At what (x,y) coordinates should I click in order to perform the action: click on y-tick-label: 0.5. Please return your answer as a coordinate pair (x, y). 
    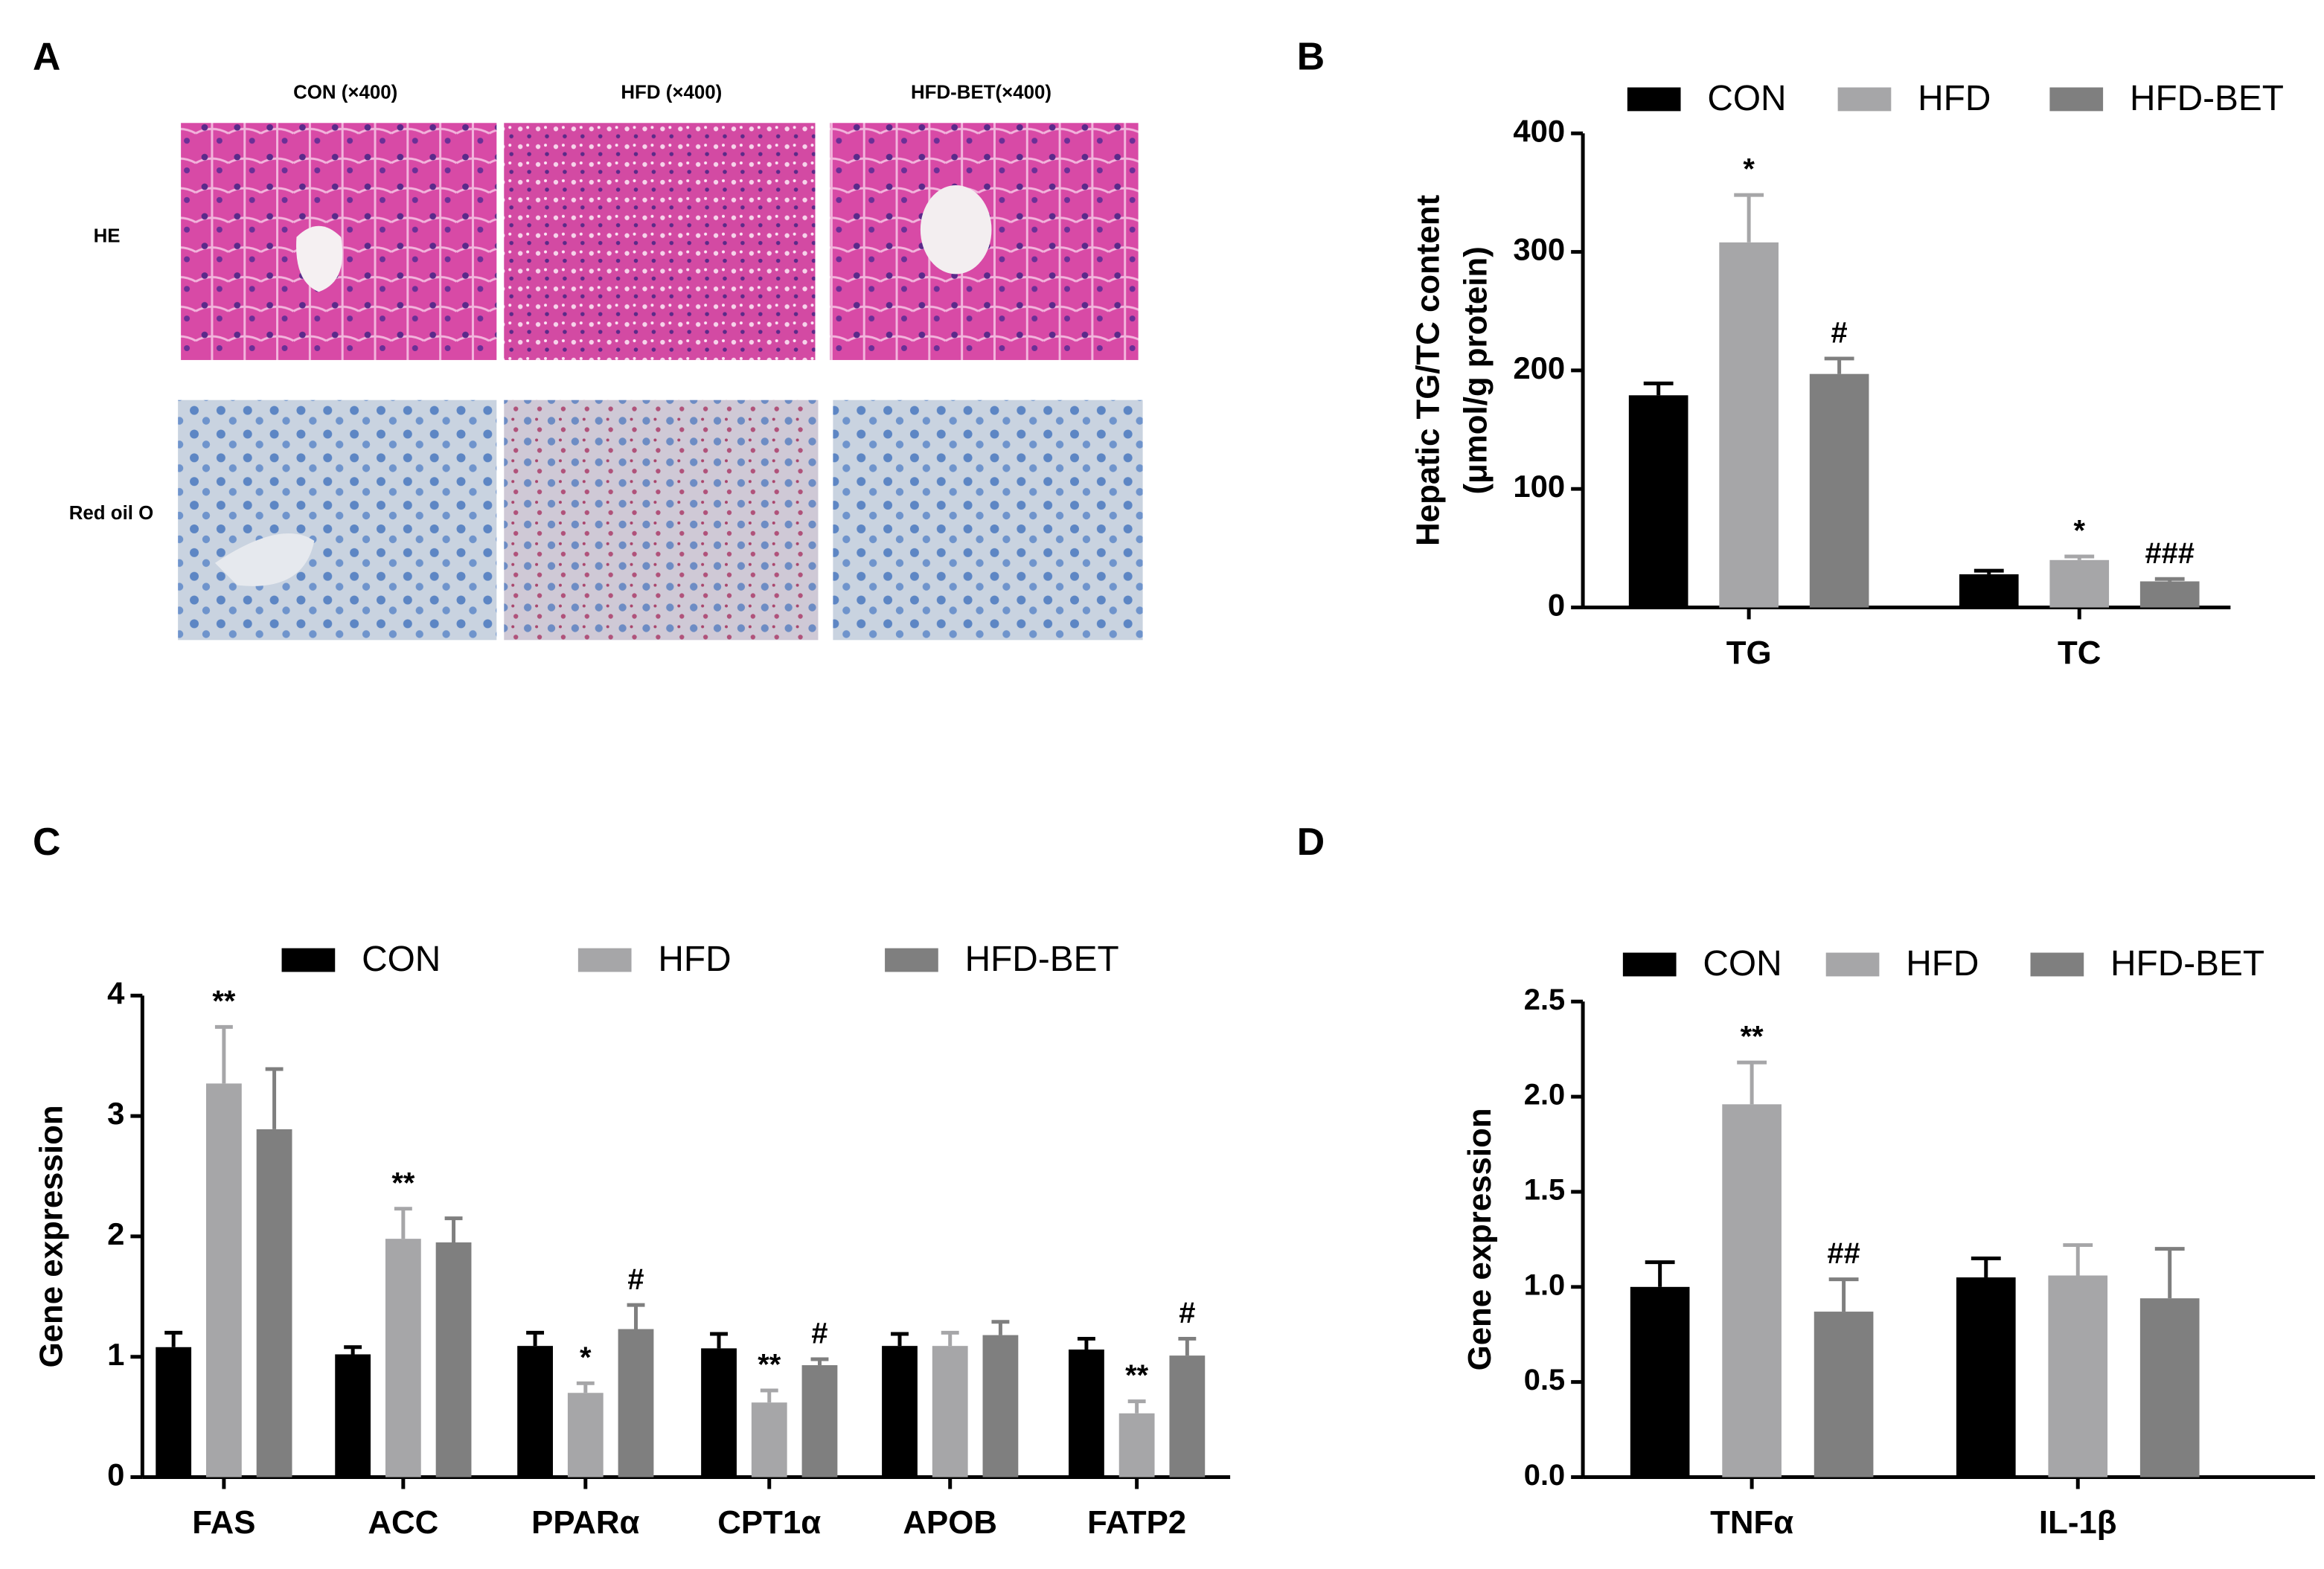
    Looking at the image, I should click on (1544, 1380).